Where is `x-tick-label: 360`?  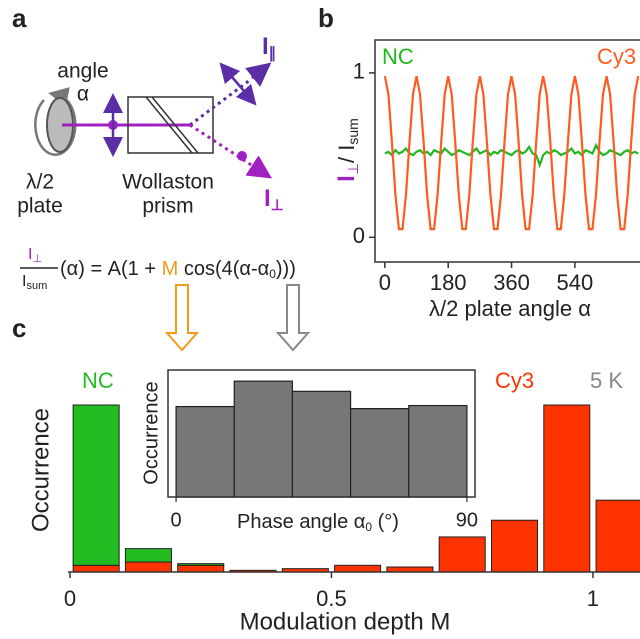 x-tick-label: 360 is located at coordinates (511, 282).